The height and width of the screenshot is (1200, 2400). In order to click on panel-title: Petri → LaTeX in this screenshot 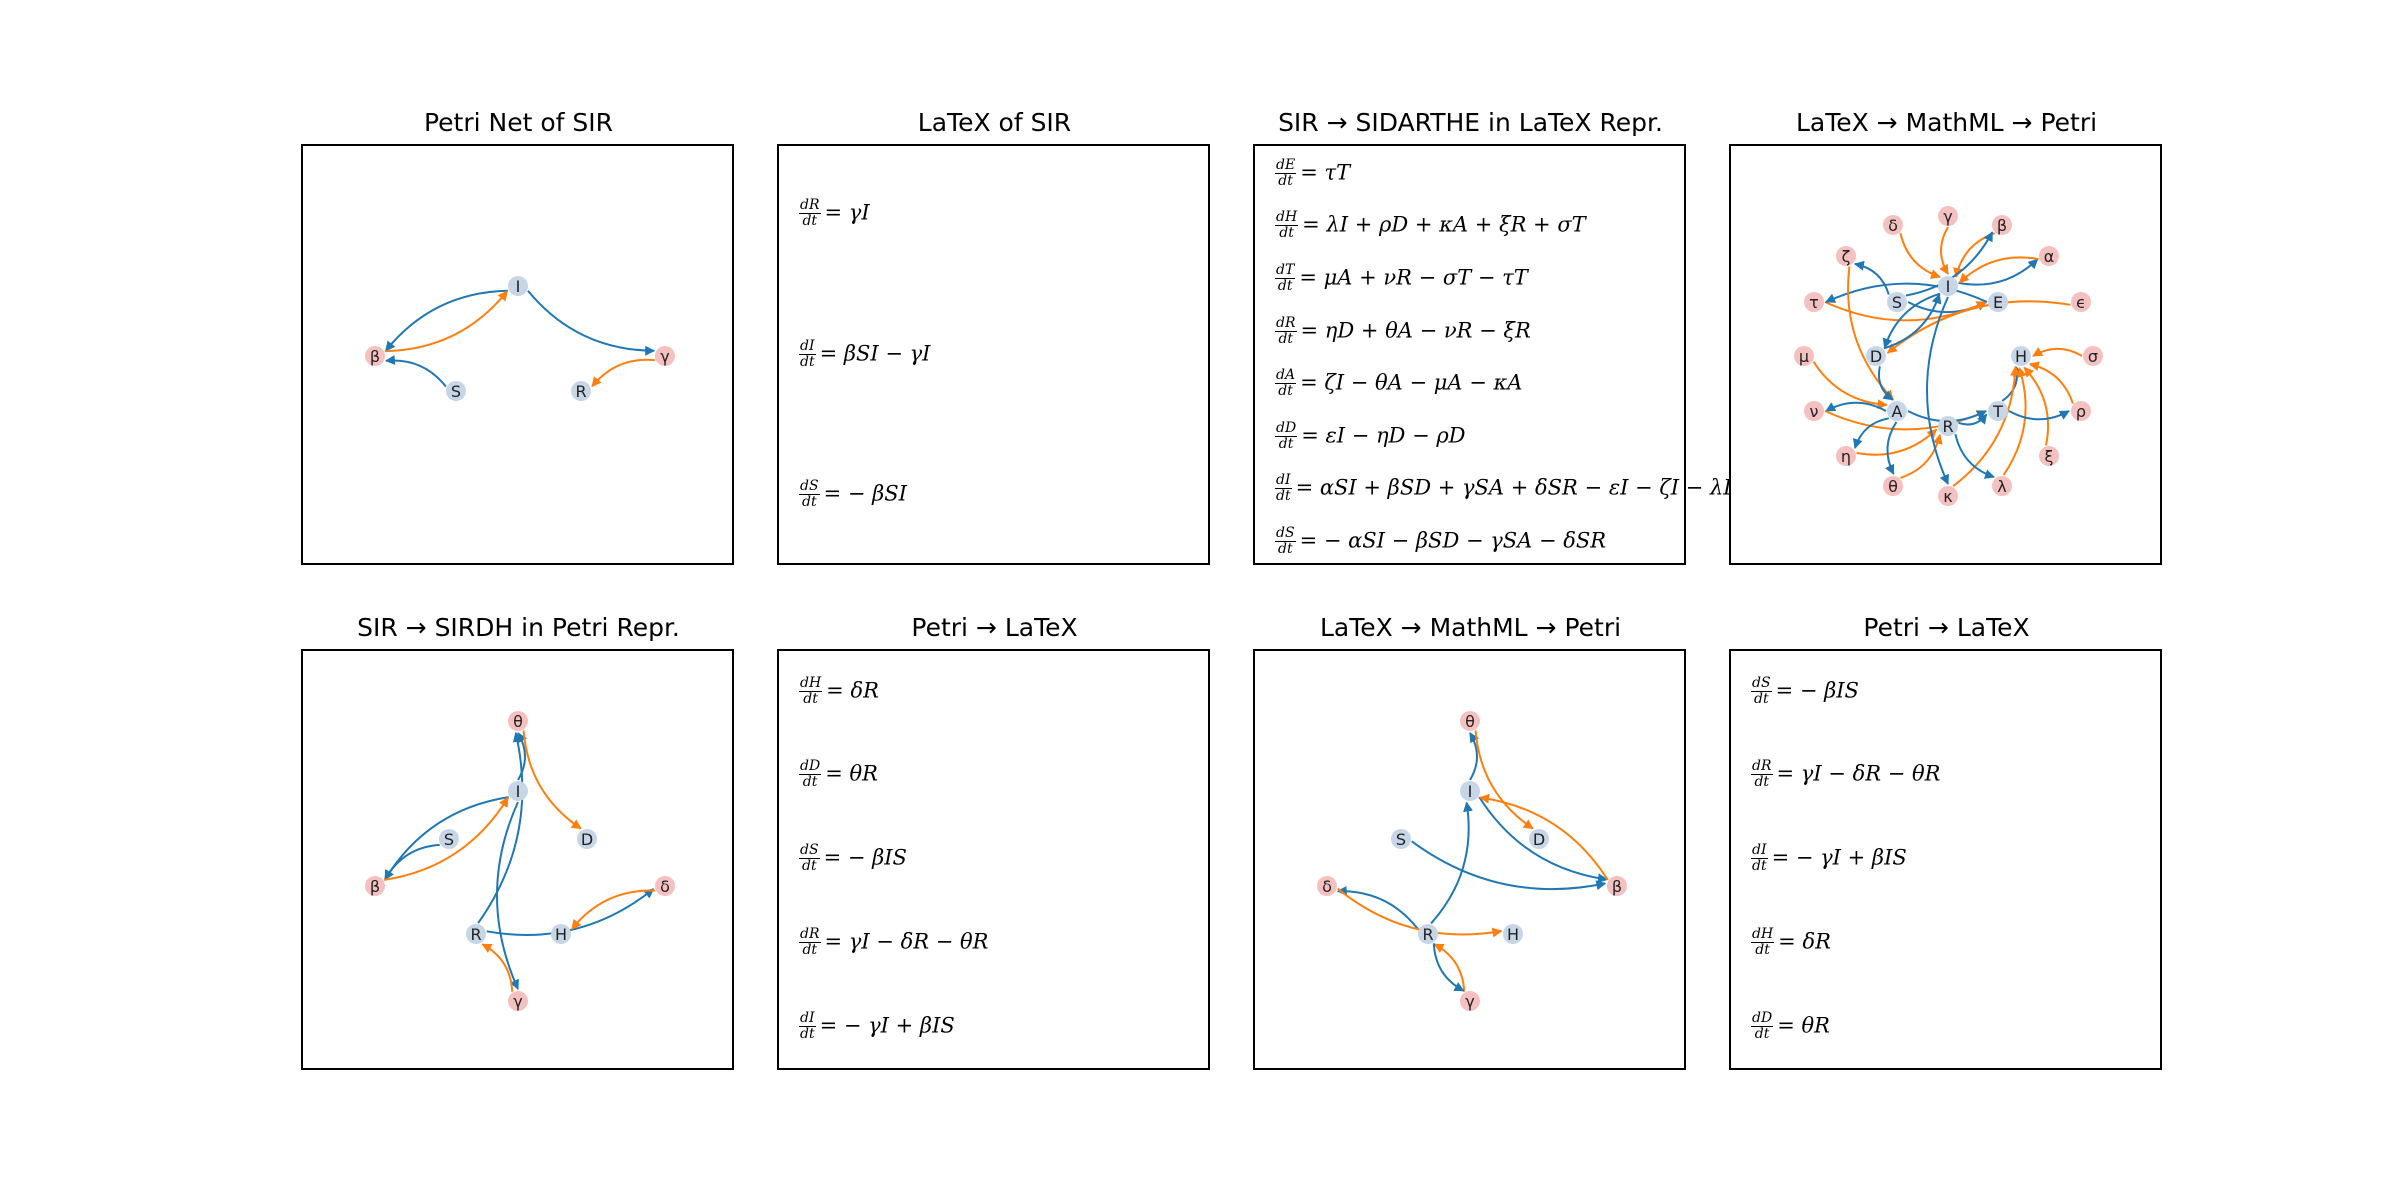, I will do `click(994, 627)`.